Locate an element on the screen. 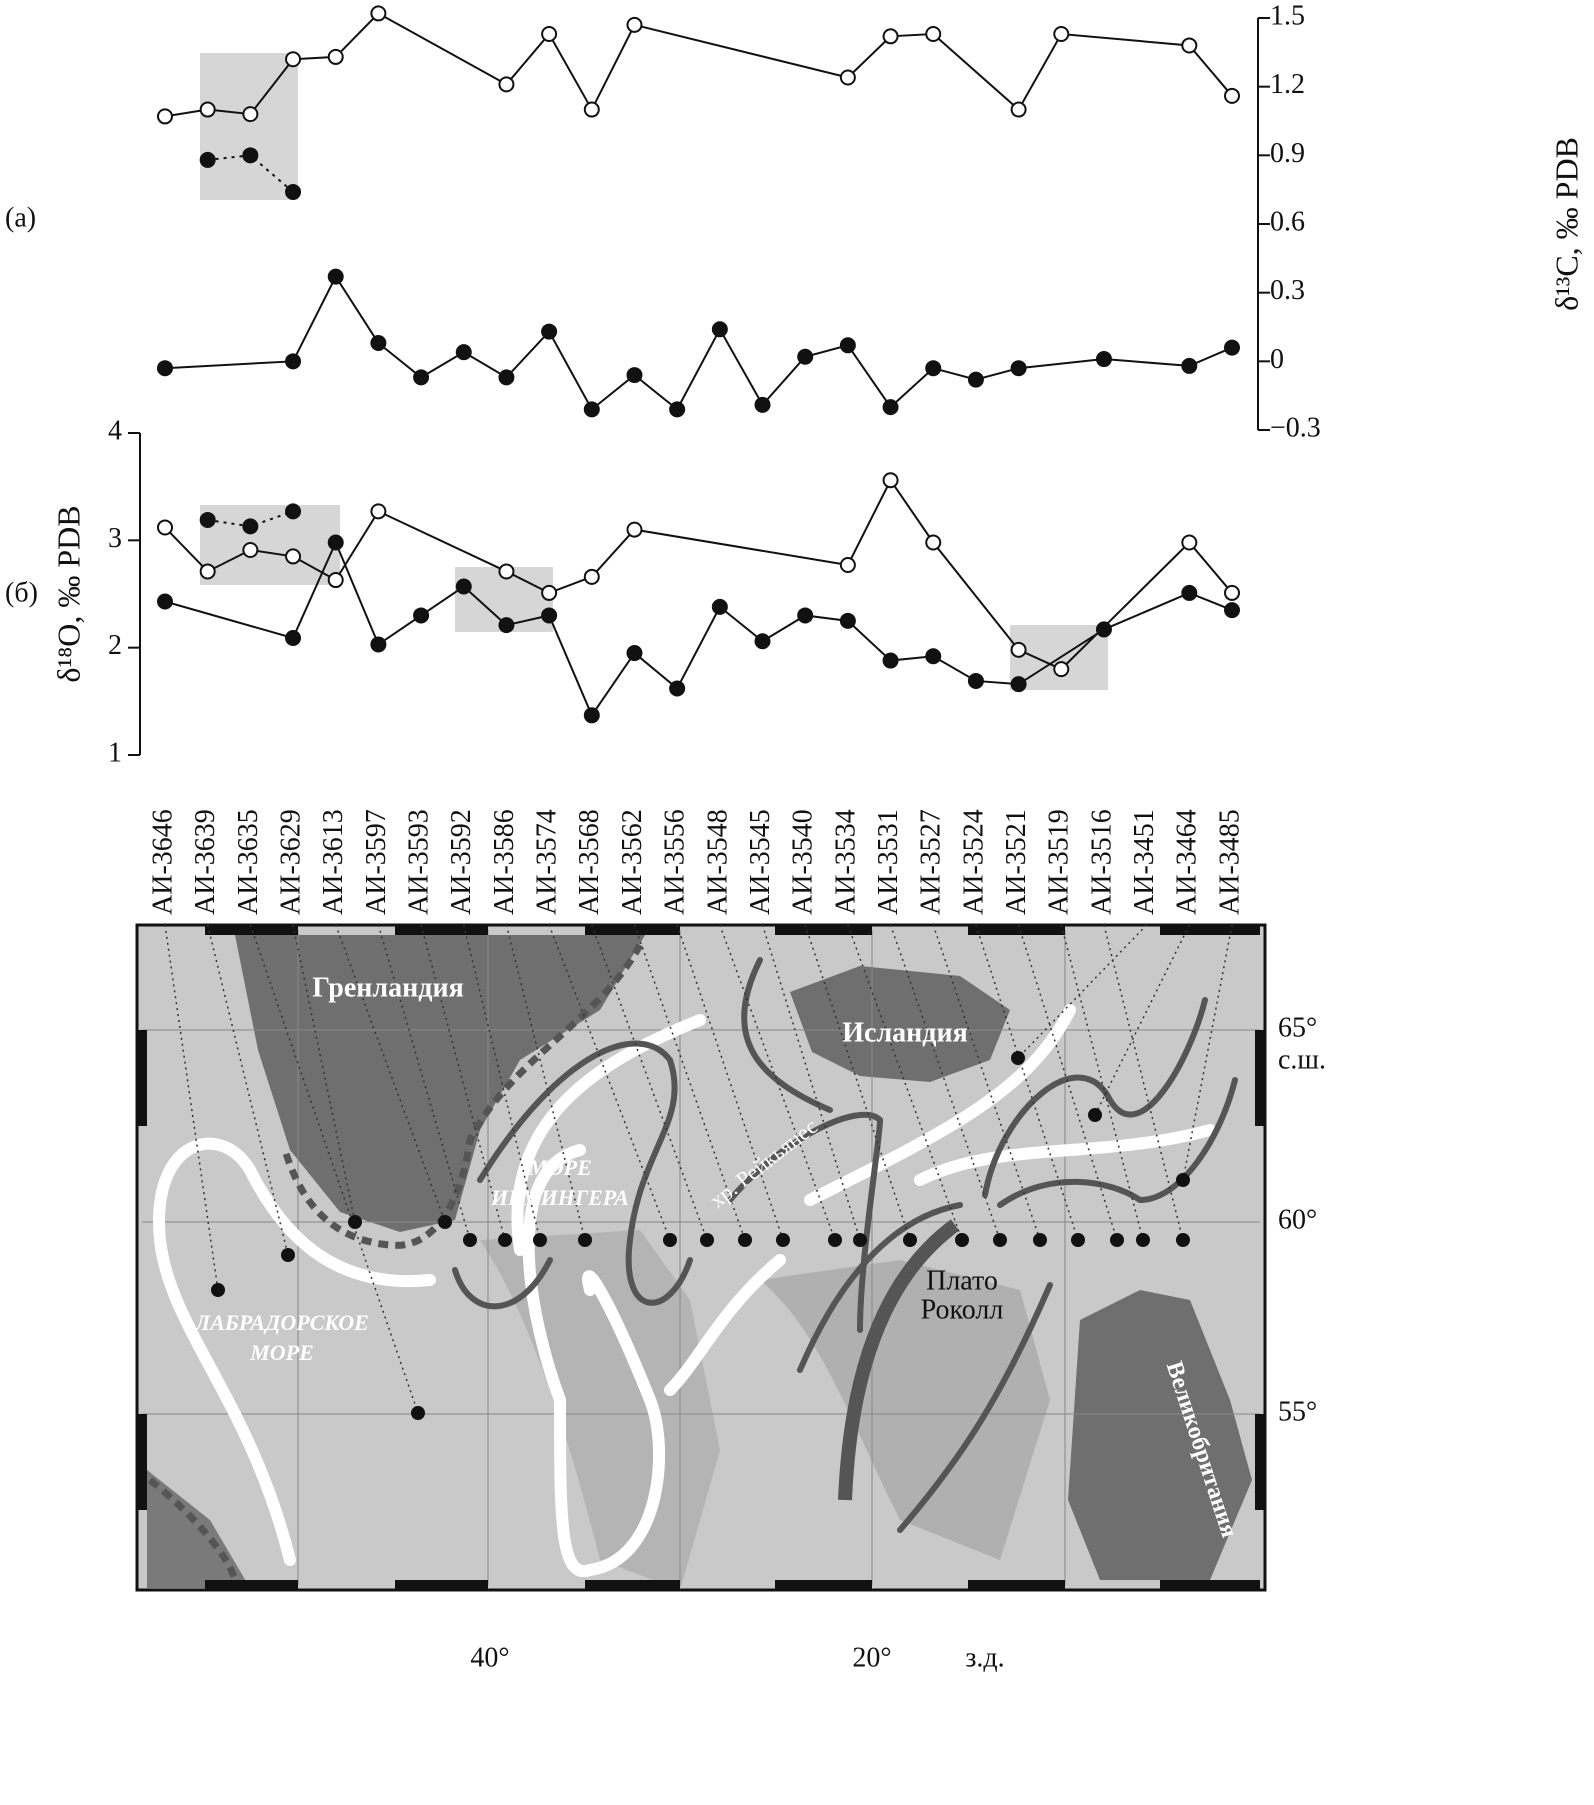 This screenshot has height=1805, width=1594. station-label: АИ-3464 is located at coordinates (1187, 862).